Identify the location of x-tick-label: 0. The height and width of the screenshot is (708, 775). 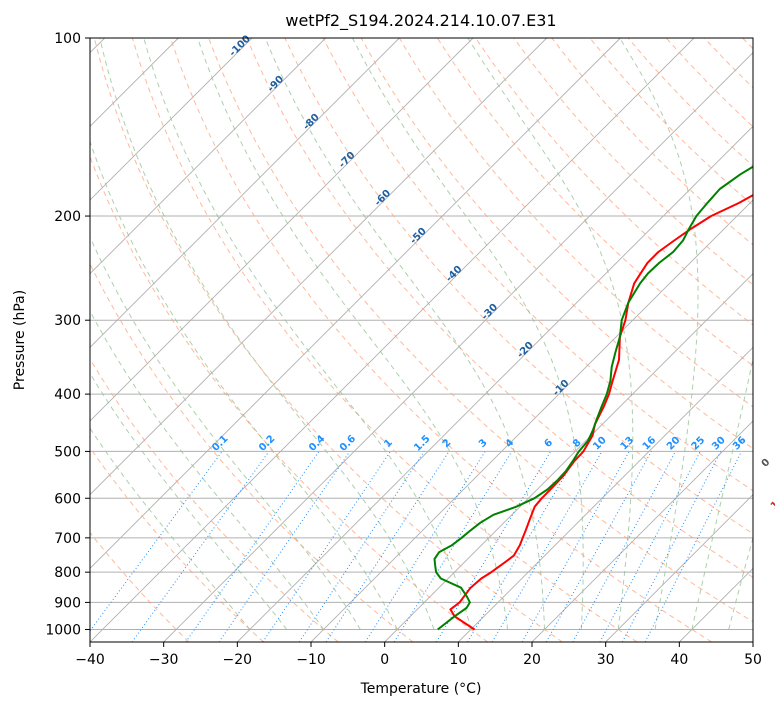
(384, 660).